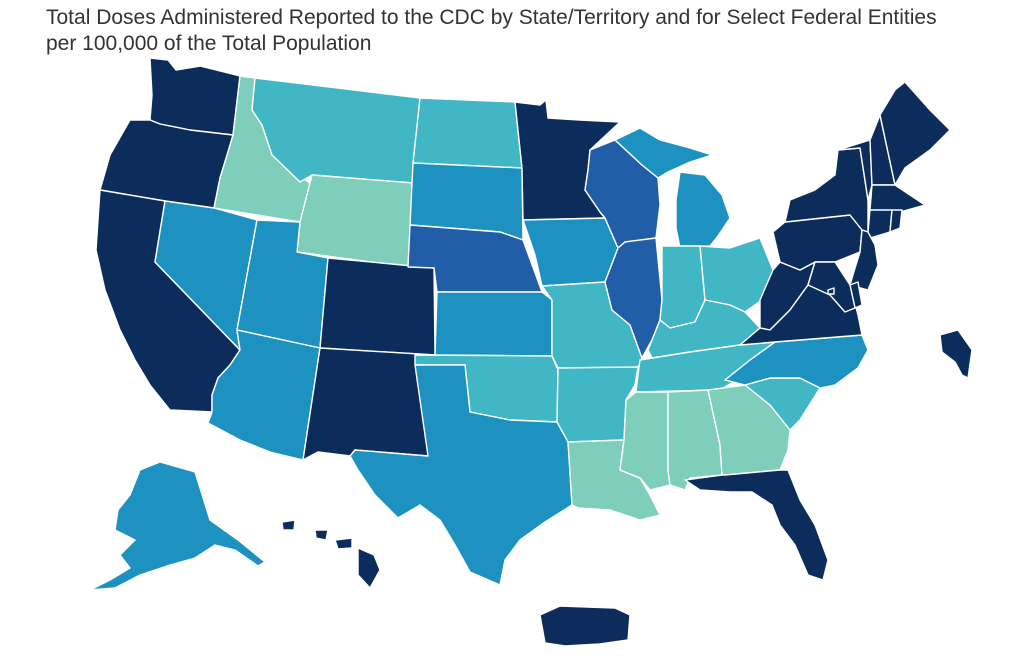 The image size is (1024, 658). I want to click on state-mi-upper, so click(663, 153).